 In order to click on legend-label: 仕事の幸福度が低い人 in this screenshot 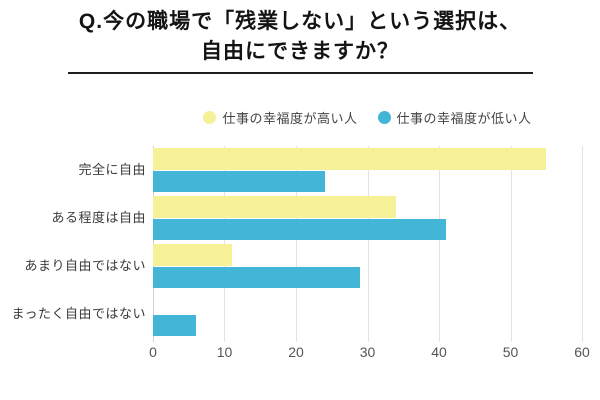, I will do `click(464, 118)`.